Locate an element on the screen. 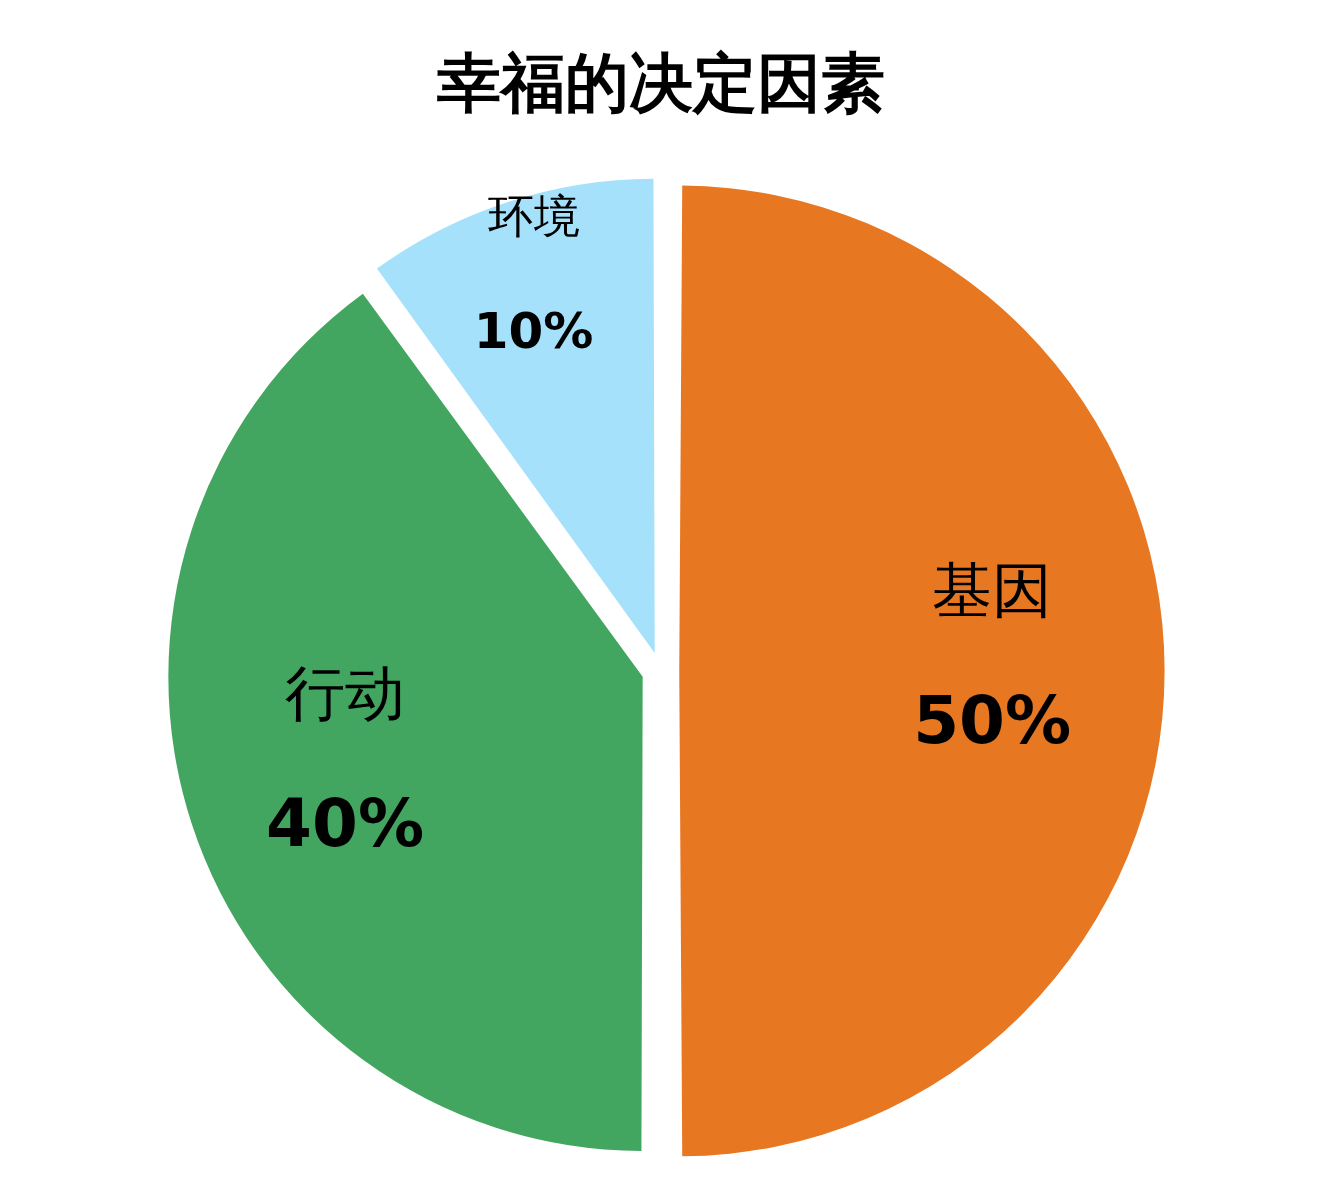 The height and width of the screenshot is (1195, 1321). data-label: 10% is located at coordinates (533, 331).